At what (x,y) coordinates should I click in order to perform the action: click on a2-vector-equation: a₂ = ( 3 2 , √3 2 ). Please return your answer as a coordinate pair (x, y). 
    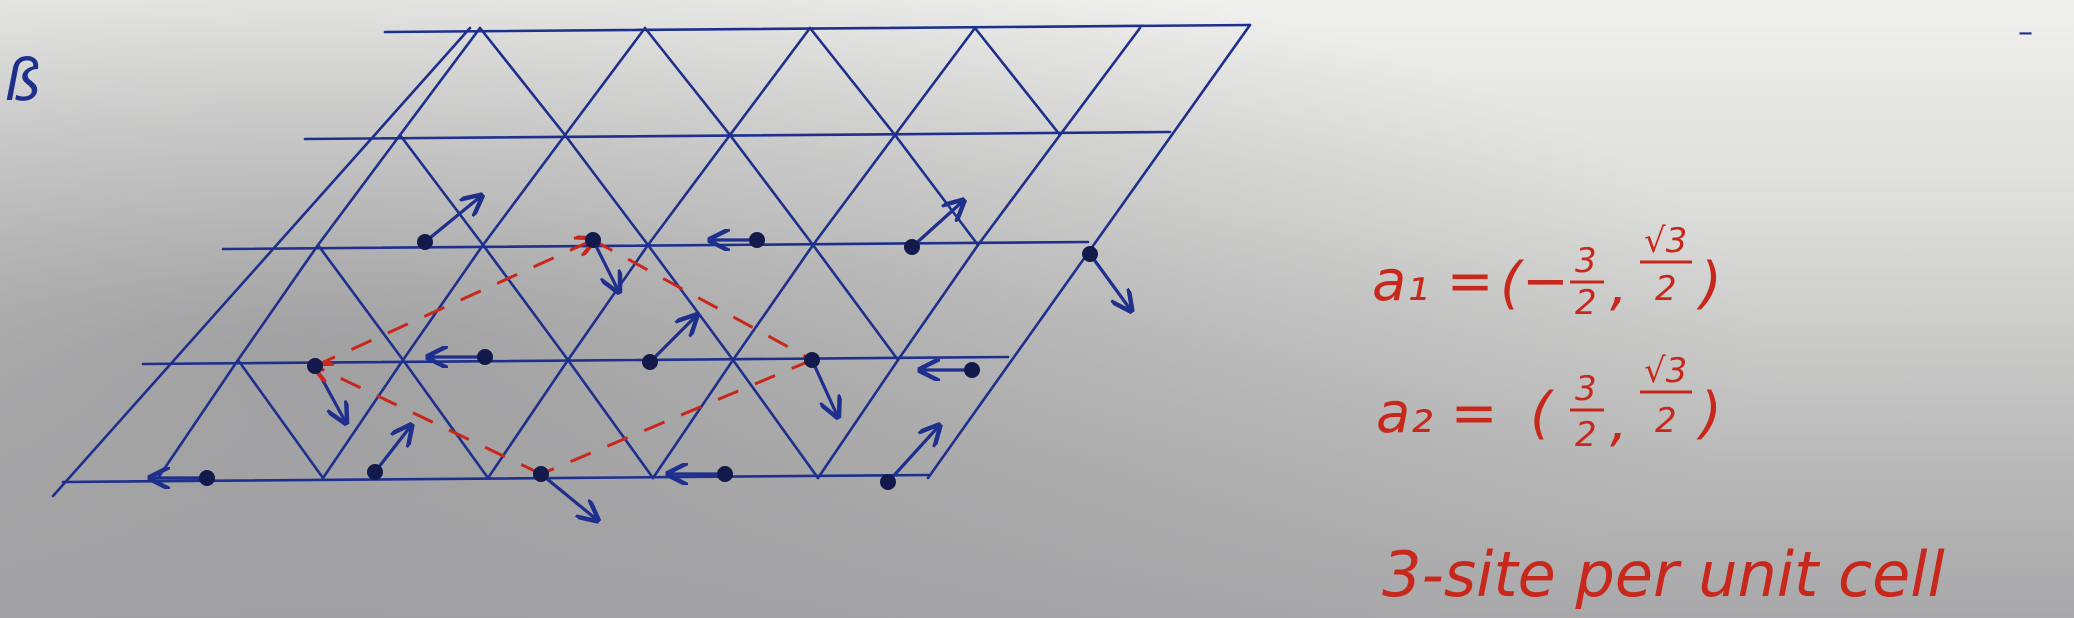
    Looking at the image, I should click on (1549, 403).